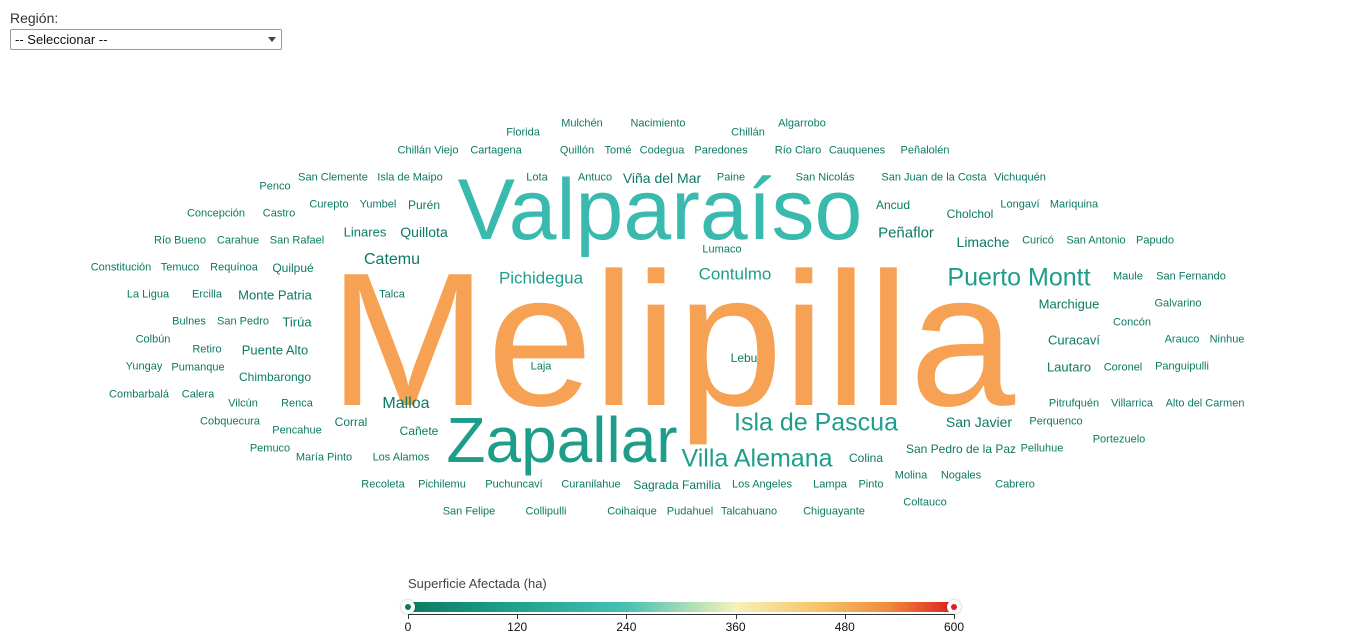 The image size is (1366, 643). I want to click on word-pudahuel: Pudahuel, so click(690, 511).